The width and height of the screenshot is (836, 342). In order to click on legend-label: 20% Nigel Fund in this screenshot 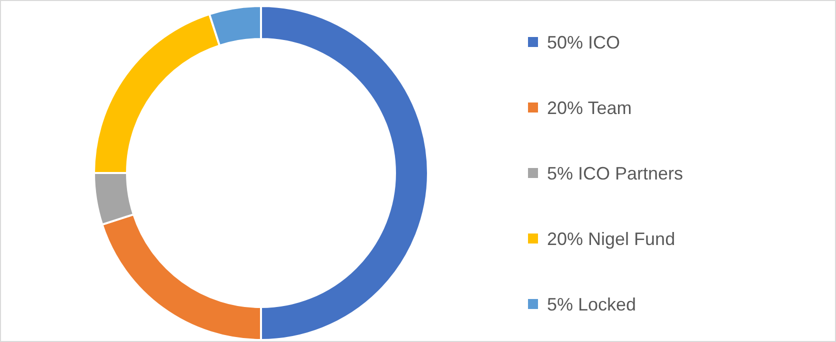, I will do `click(611, 238)`.